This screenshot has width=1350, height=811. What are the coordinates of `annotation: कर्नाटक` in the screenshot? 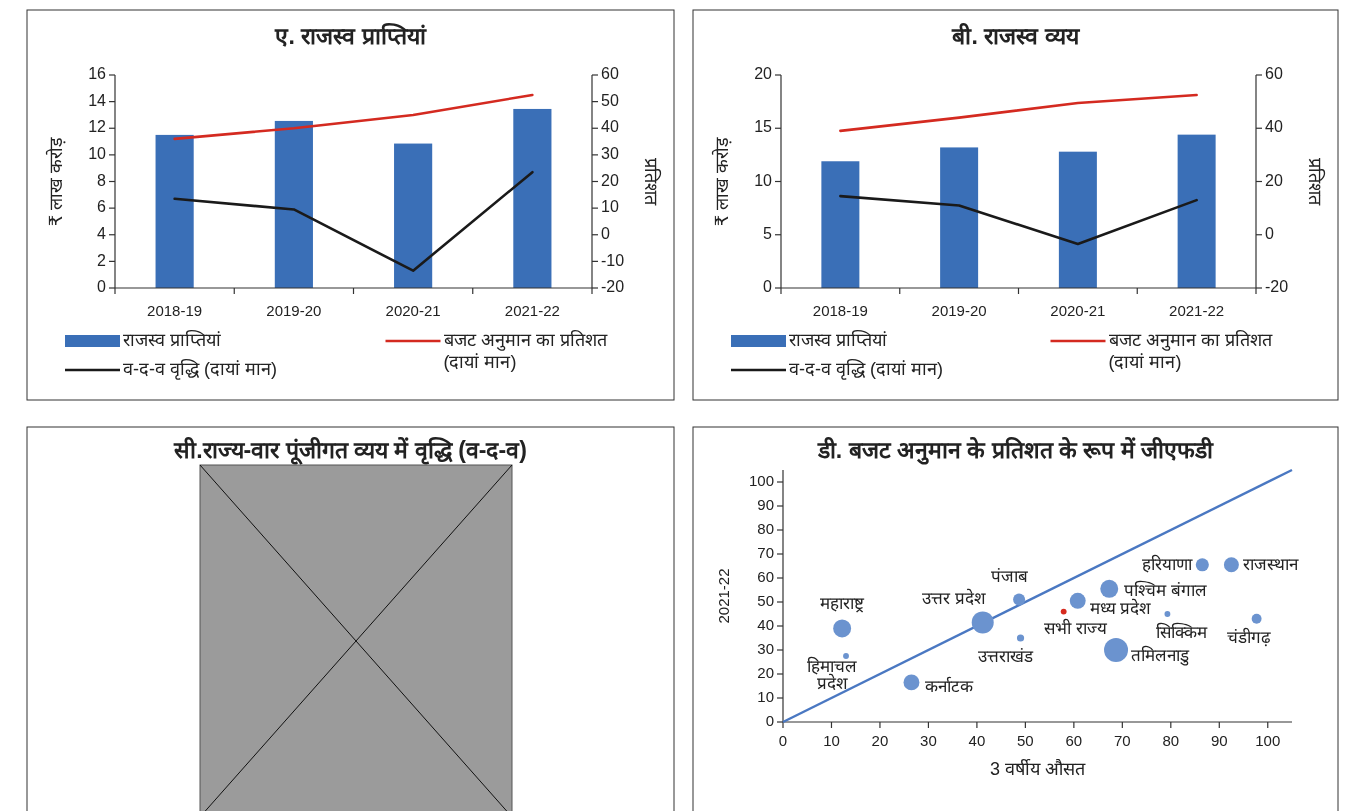 It's located at (950, 685).